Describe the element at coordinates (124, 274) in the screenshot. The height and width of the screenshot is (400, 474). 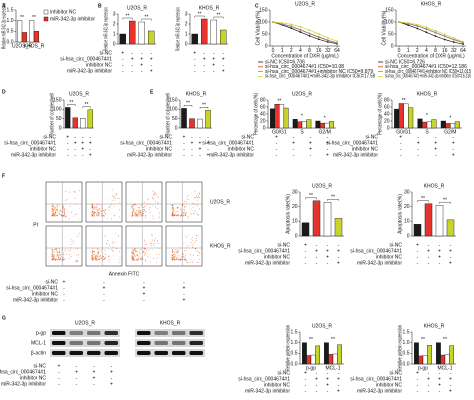
I see `flow-x-label: Annexin FITC` at that location.